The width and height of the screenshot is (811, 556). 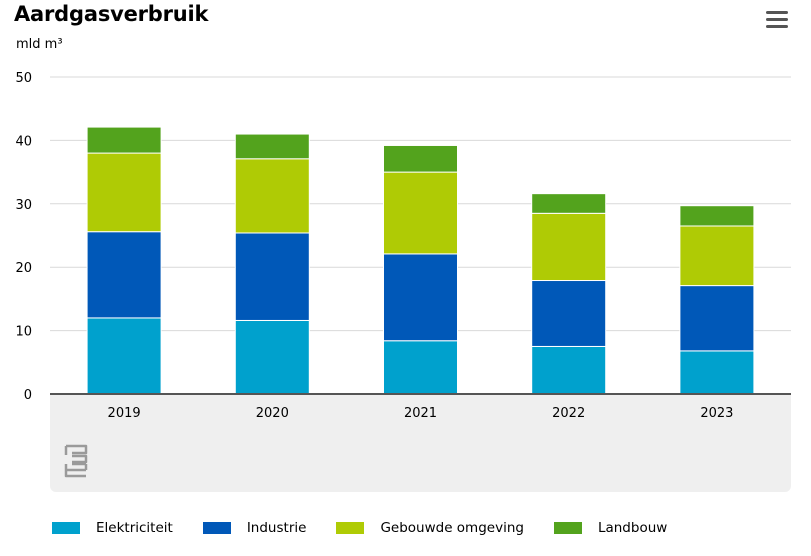 I want to click on y-tick-label: 0, so click(x=28, y=395).